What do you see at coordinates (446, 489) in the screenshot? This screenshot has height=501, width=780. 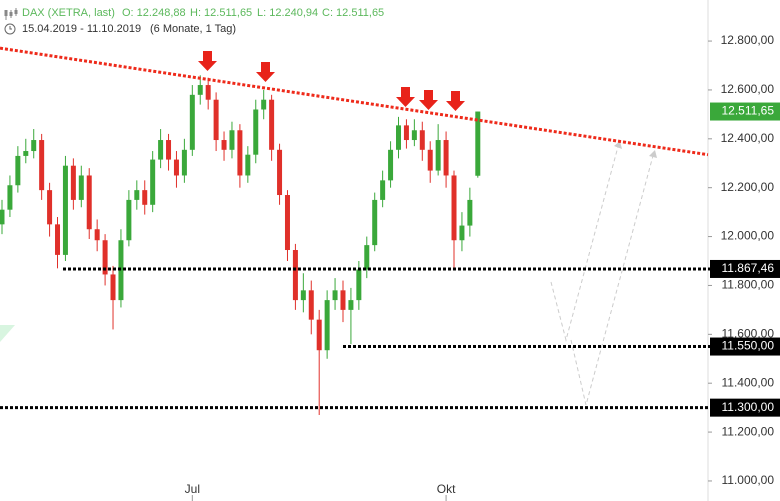 I see `x-tick-label: Okt` at bounding box center [446, 489].